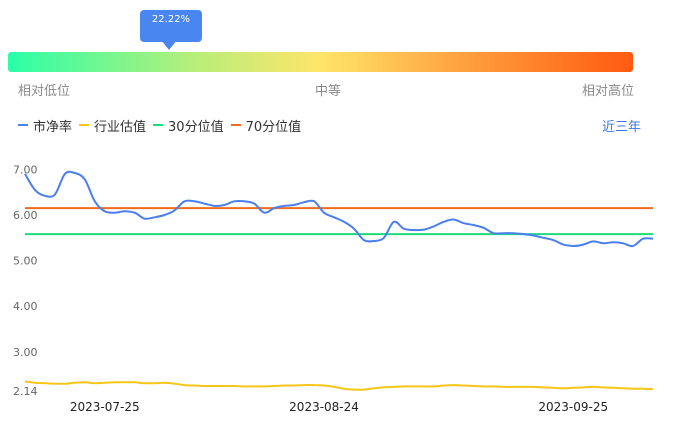 This screenshot has height=442, width=686. I want to click on y-tick-label: 7.00, so click(25, 169).